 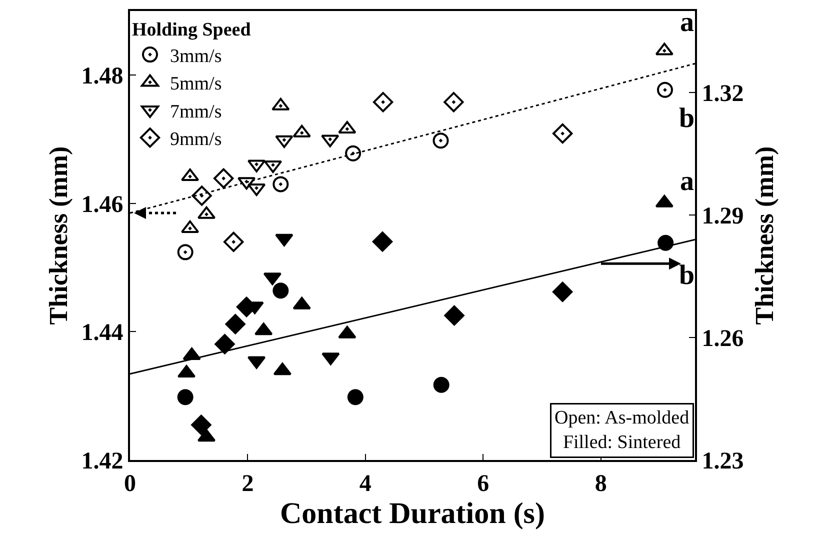 I want to click on x-tick-label: 2, so click(x=248, y=483).